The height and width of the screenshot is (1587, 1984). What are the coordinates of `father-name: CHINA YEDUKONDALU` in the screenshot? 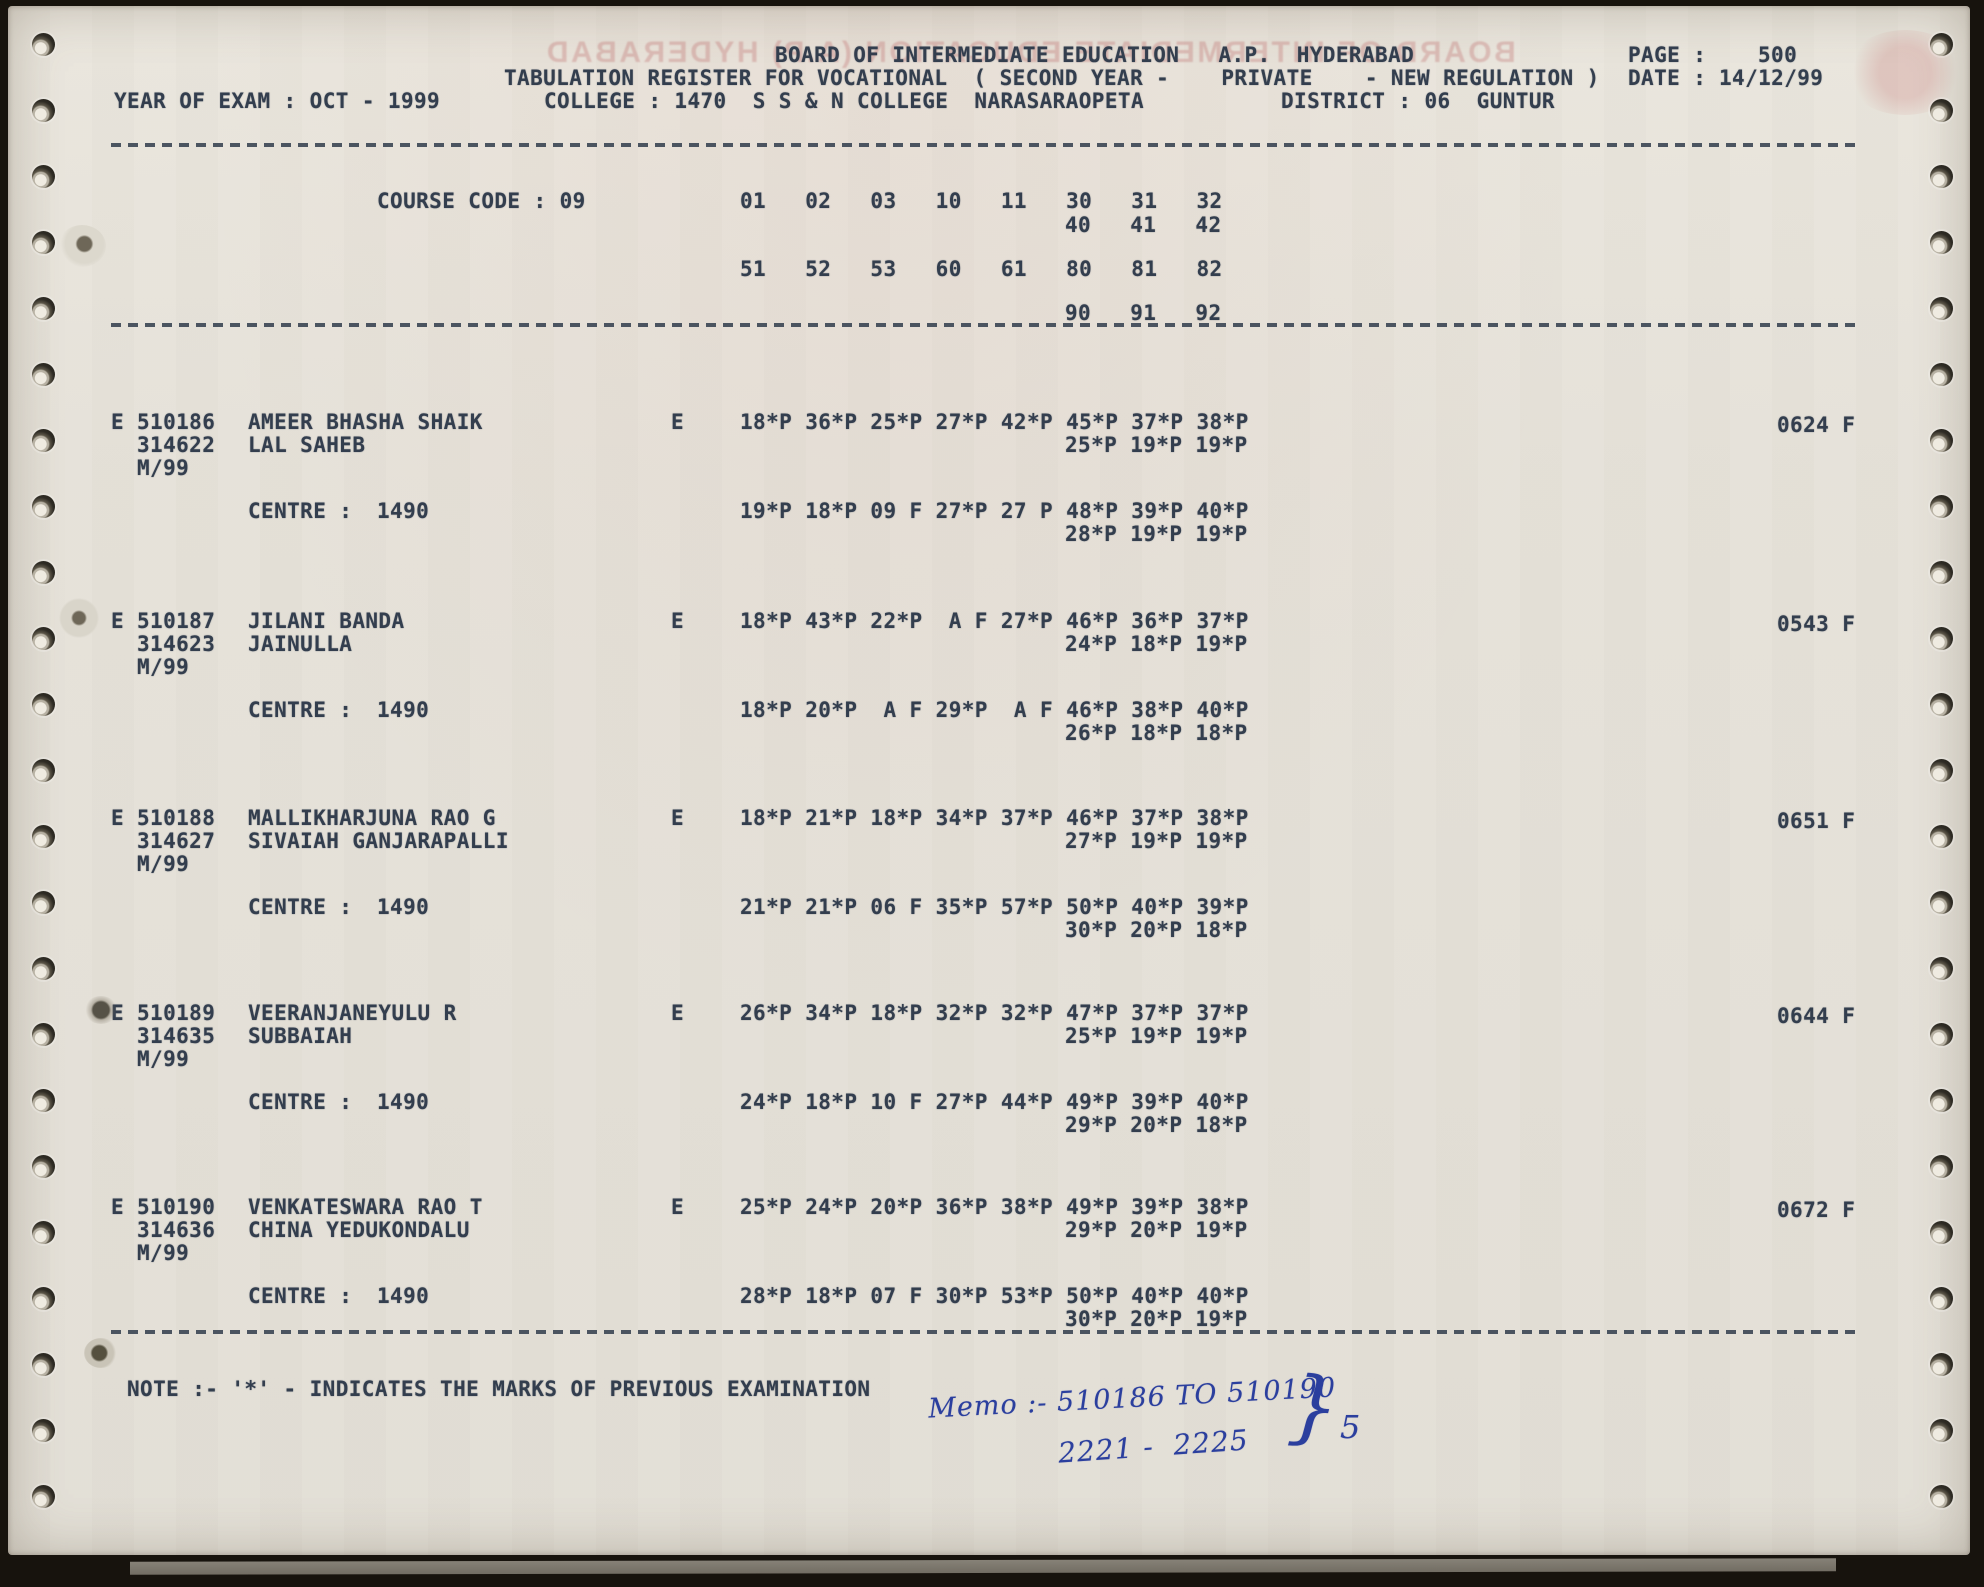 It's located at (359, 1230).